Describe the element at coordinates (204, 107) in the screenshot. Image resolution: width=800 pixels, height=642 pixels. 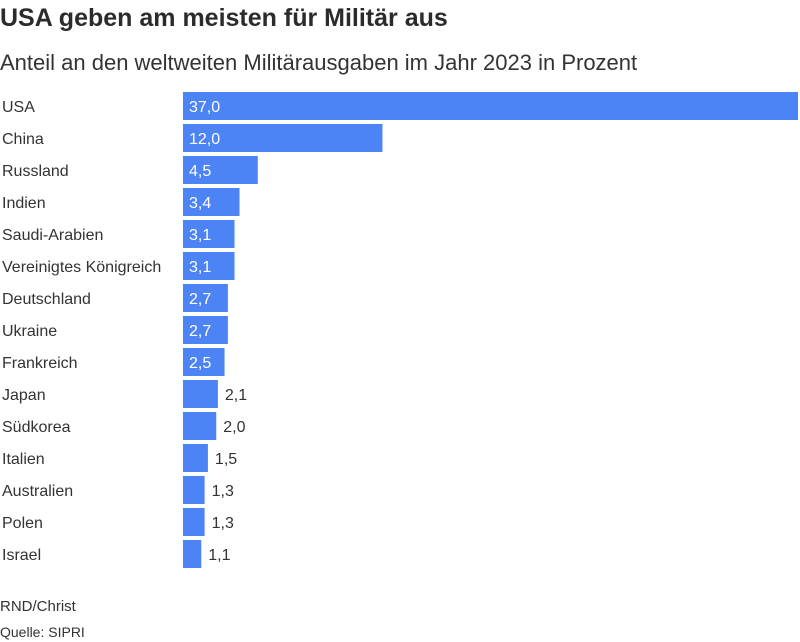
I see `value-label: 37,0` at that location.